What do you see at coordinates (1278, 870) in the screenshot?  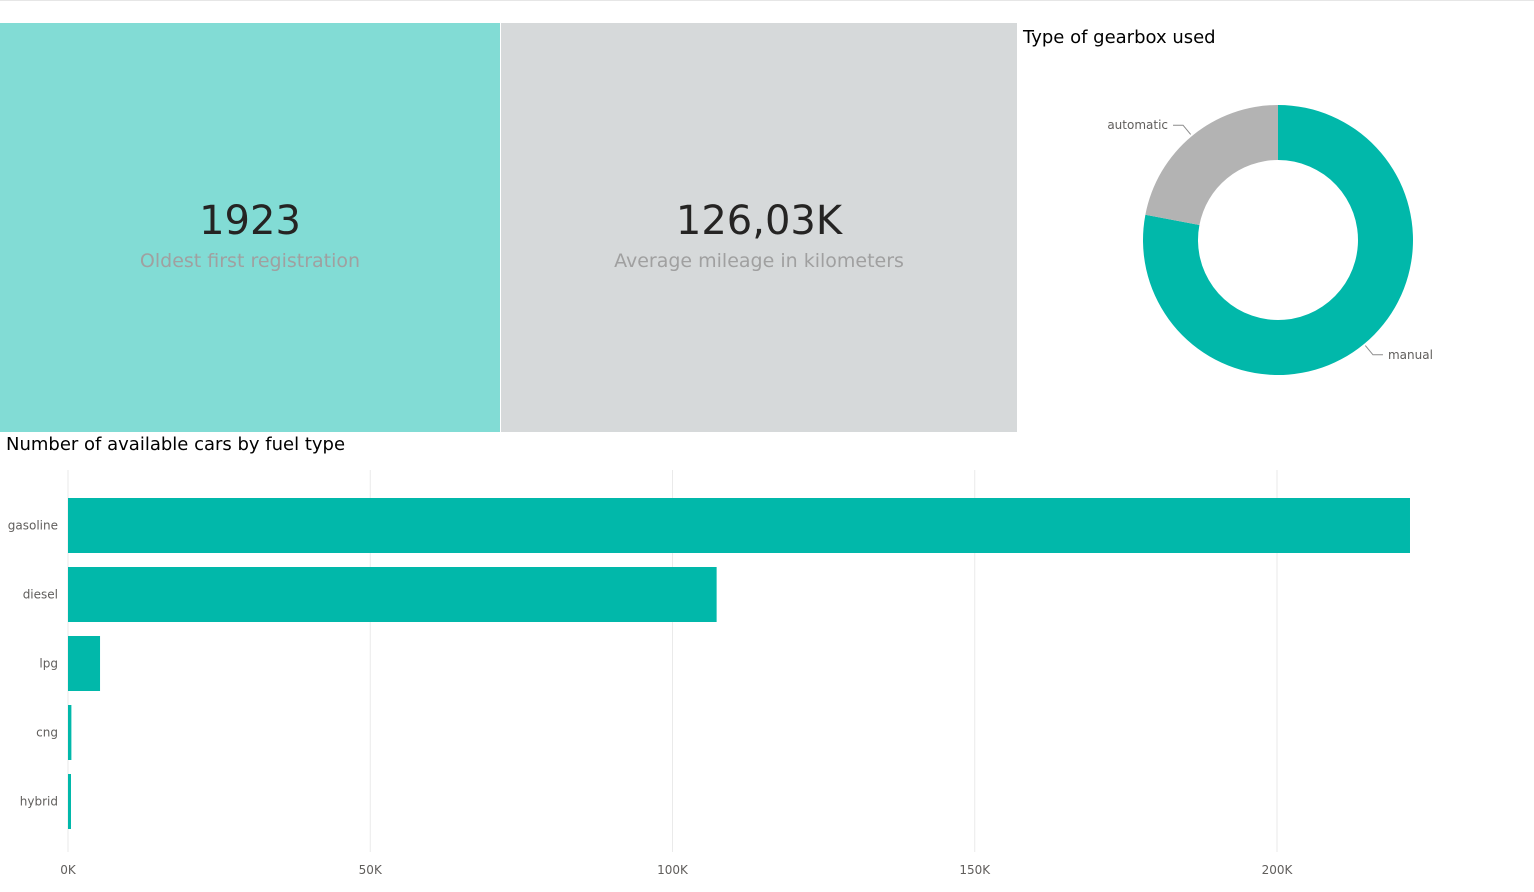 I see `x-tick-label: 200K` at bounding box center [1278, 870].